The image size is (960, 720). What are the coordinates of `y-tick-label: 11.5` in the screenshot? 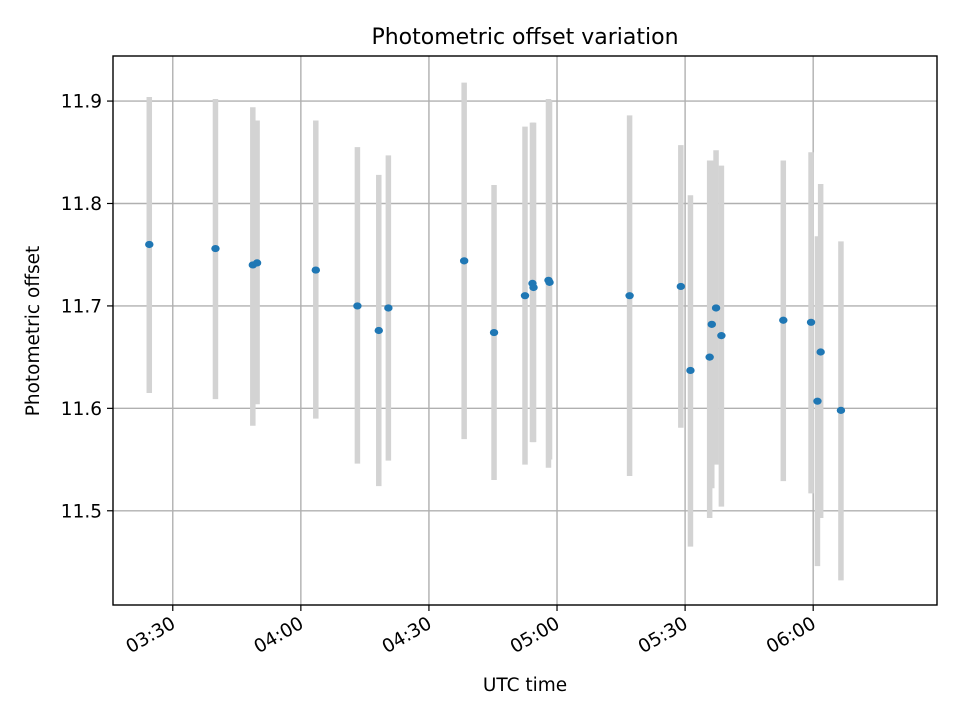 It's located at (81, 511).